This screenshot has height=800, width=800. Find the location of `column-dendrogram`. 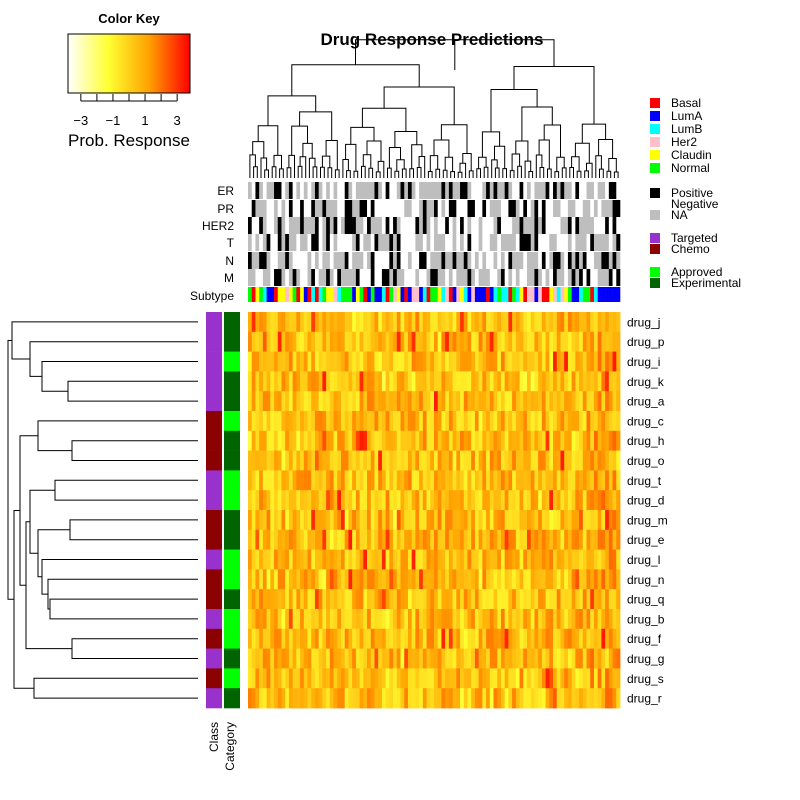

column-dendrogram is located at coordinates (434, 108).